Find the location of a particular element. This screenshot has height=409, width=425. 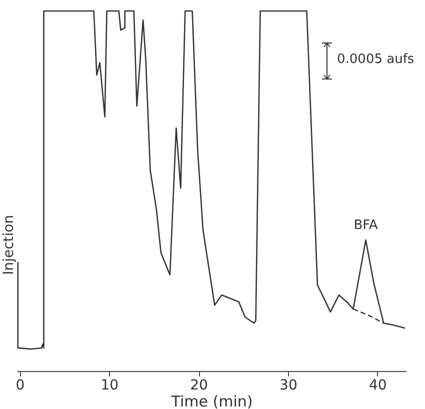

x-tick-label: 20 is located at coordinates (199, 386).